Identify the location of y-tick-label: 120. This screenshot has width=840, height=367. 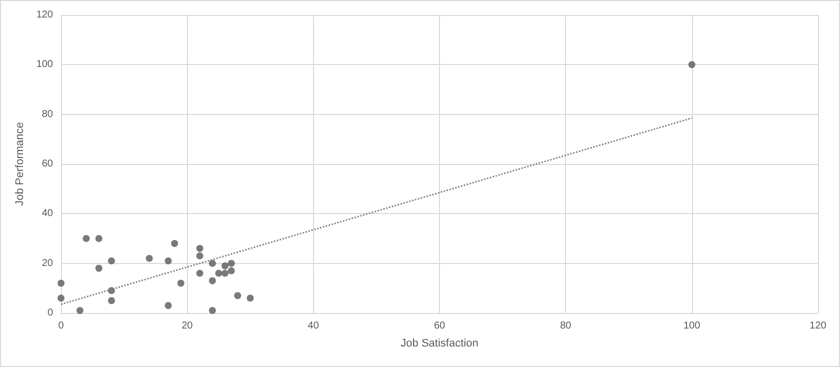
(45, 15).